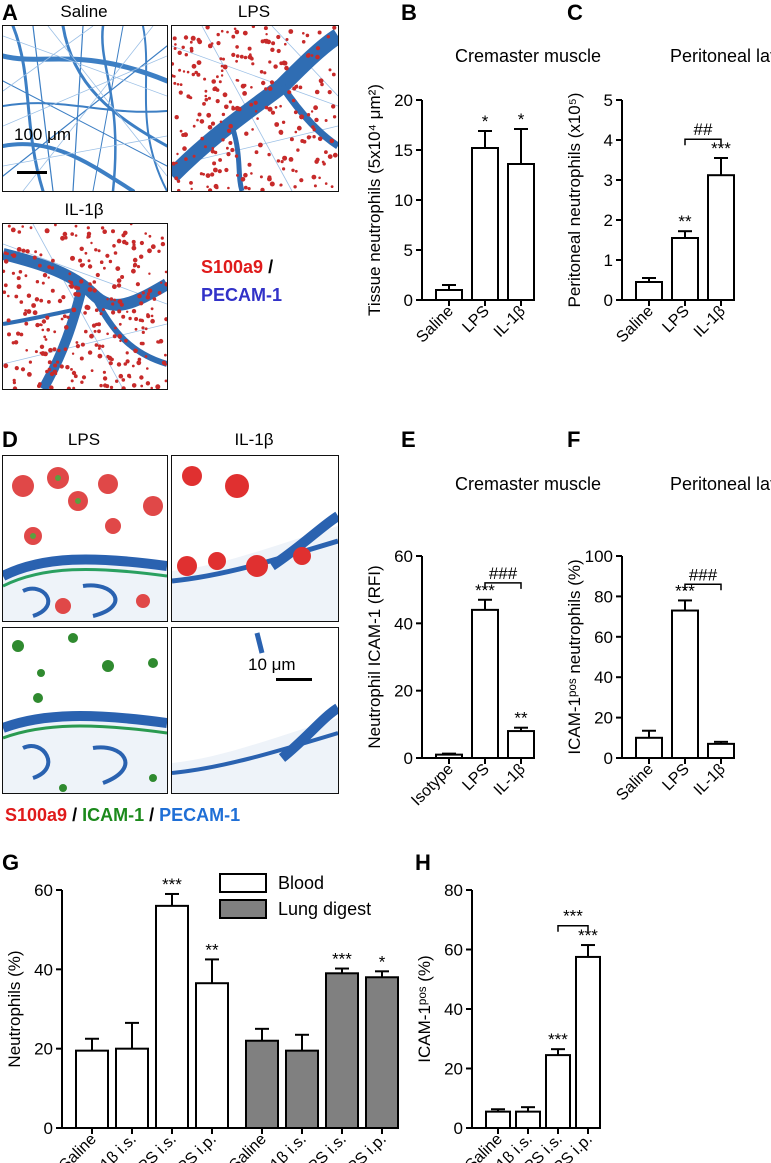  What do you see at coordinates (408, 439) in the screenshot?
I see `panel-letter-e: E` at bounding box center [408, 439].